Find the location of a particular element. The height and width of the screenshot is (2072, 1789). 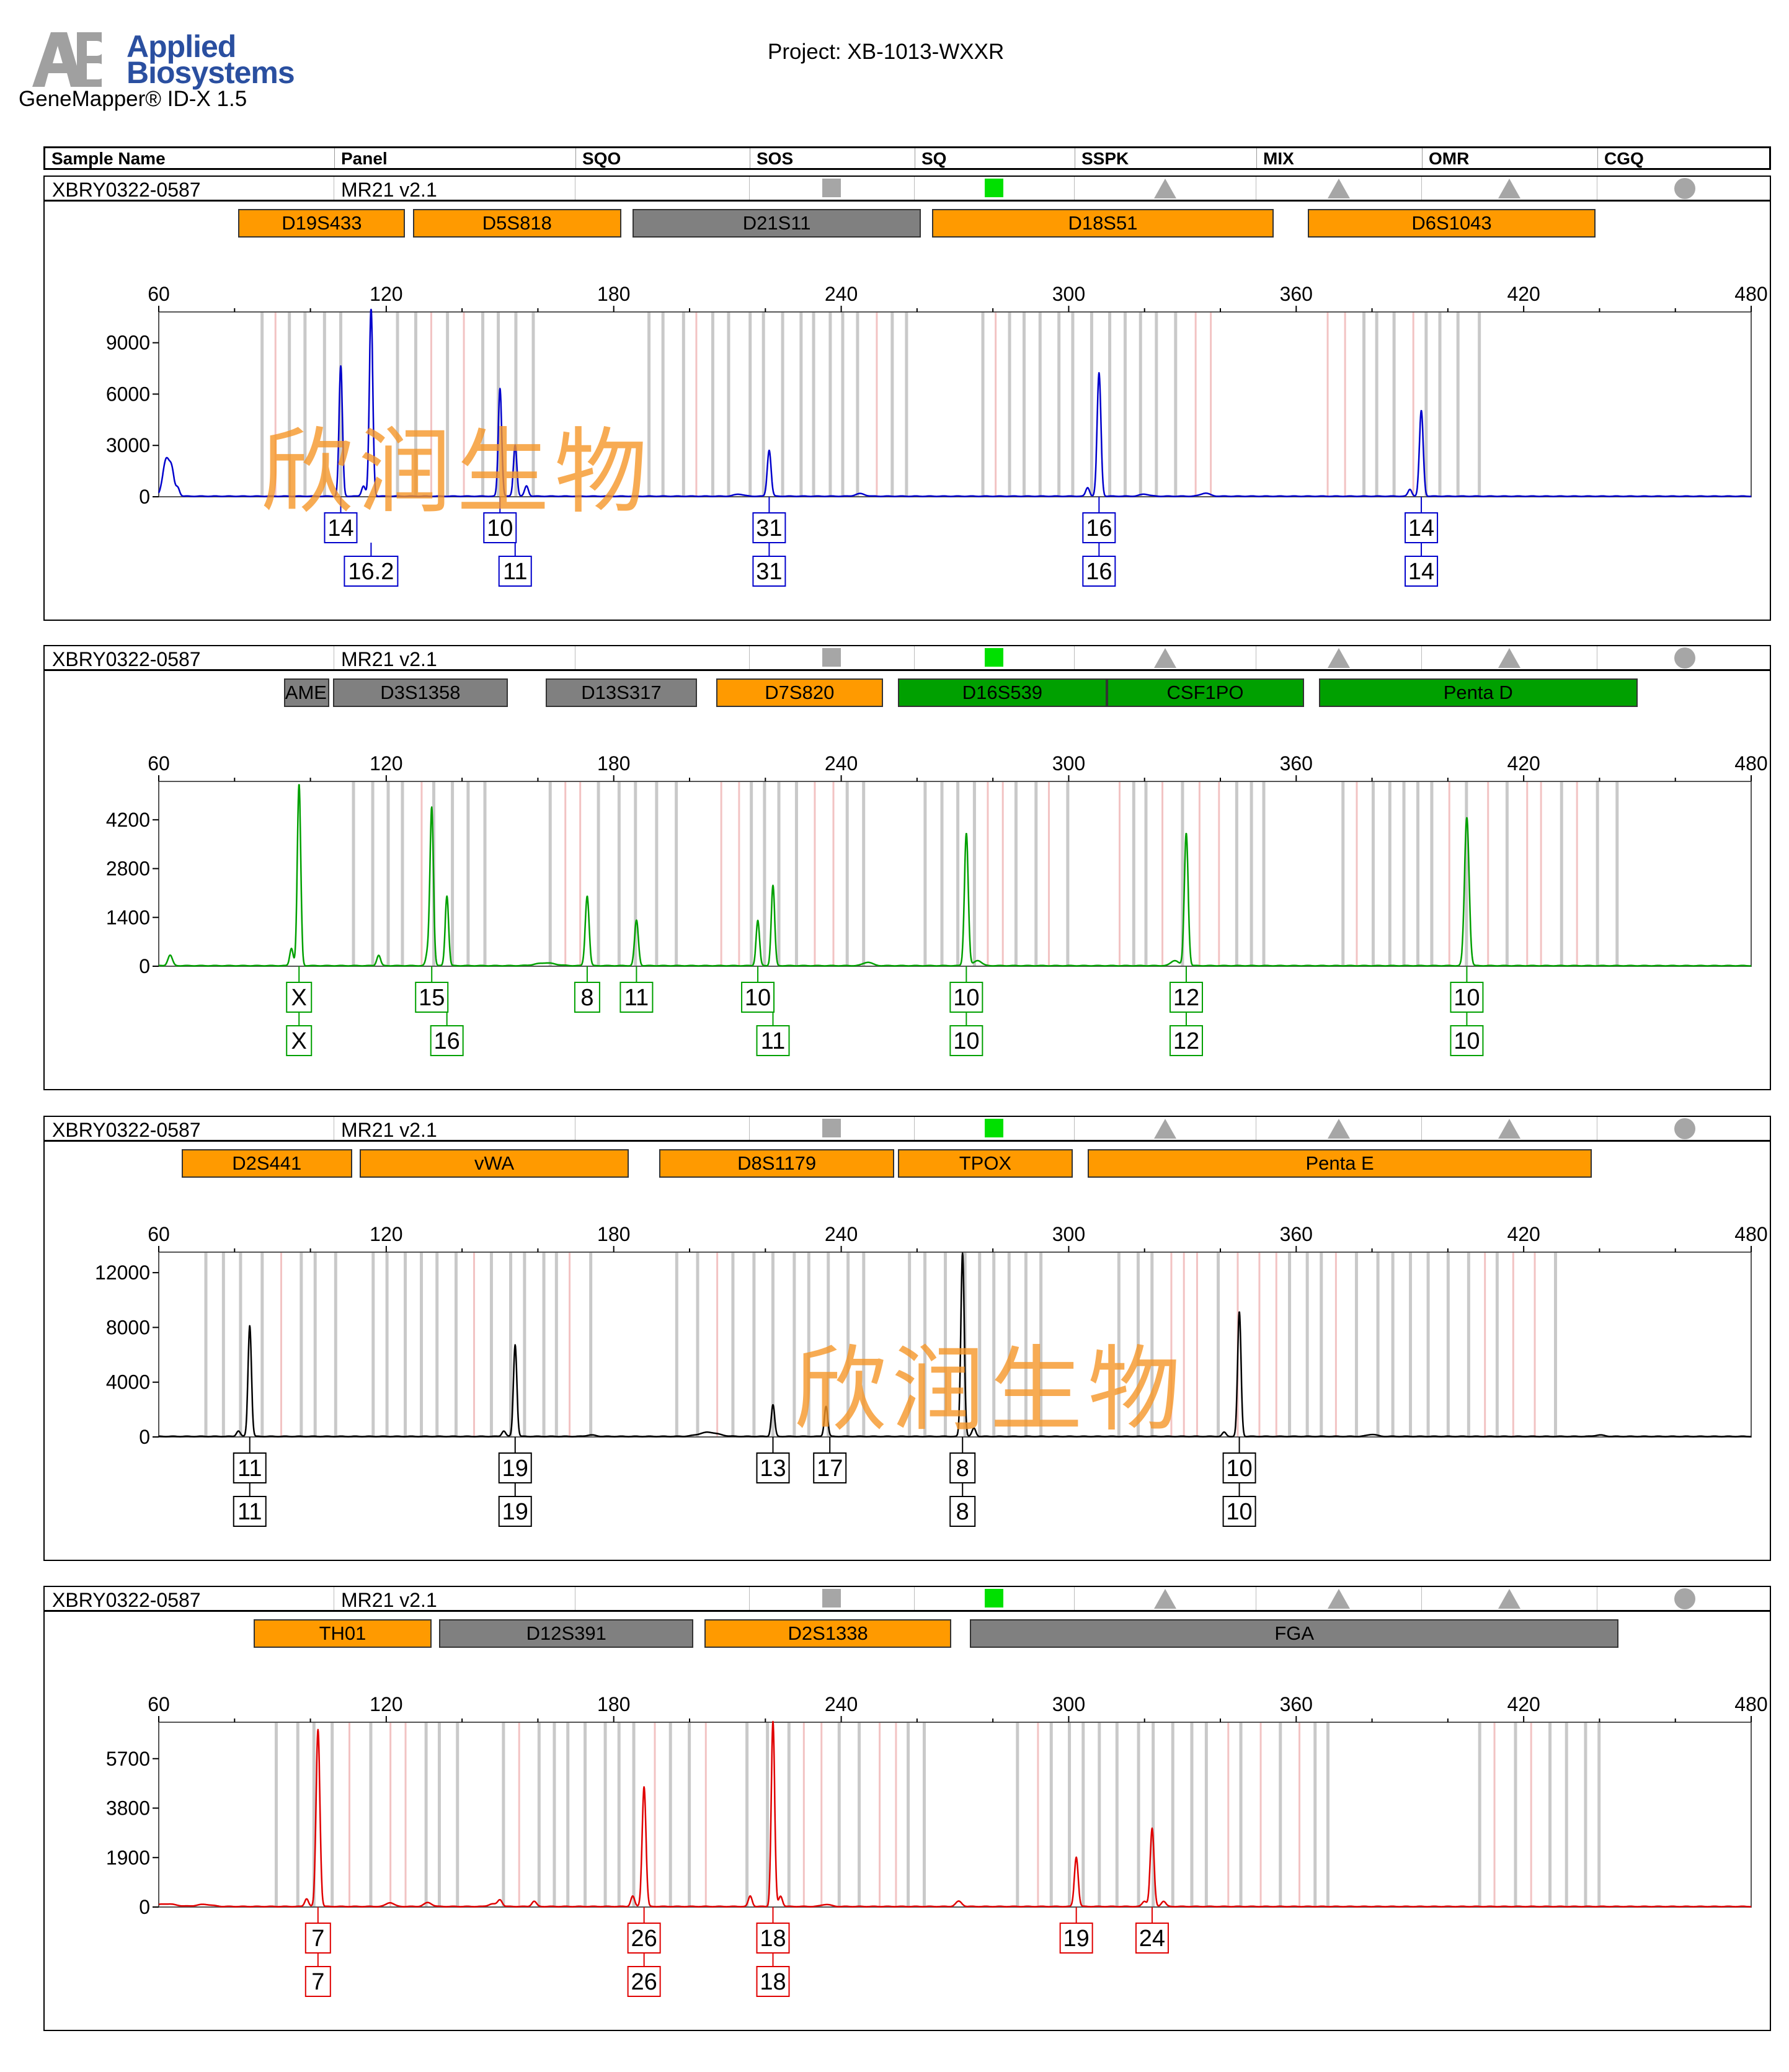

marker-d19s433: D19S433 is located at coordinates (322, 223).